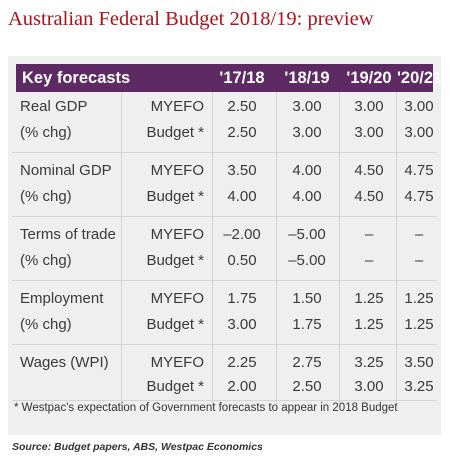 This screenshot has height=466, width=459. What do you see at coordinates (225, 363) in the screenshot?
I see `table-row: Wages (WPI) MYEFO 2.25 2.75 3.25 3.50` at bounding box center [225, 363].